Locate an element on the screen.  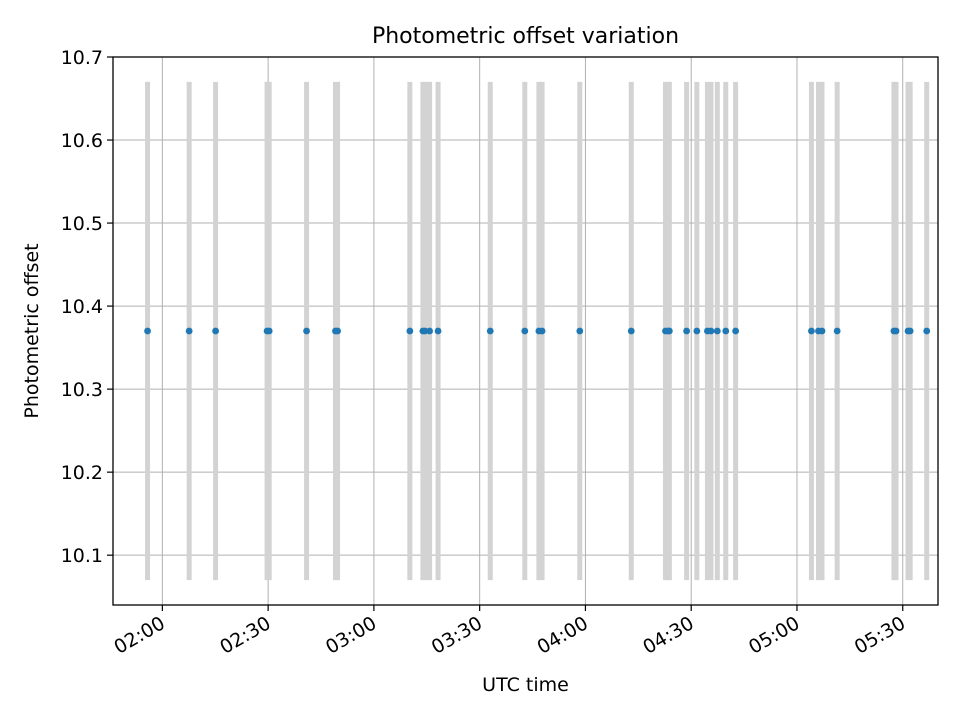
y-axis-ticks: 10.1 10.2 10.3 10.4 10.5 10.6 10.7 is located at coordinates (87, 307).